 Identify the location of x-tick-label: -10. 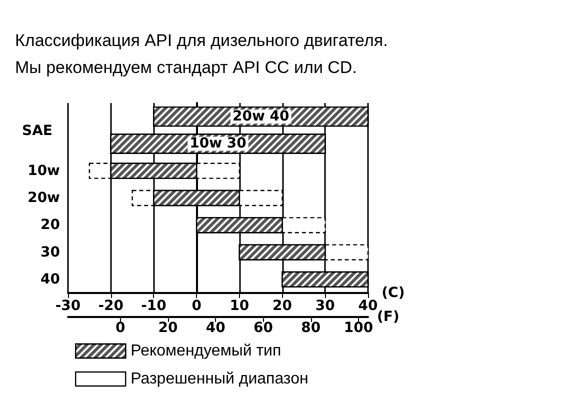
(154, 306).